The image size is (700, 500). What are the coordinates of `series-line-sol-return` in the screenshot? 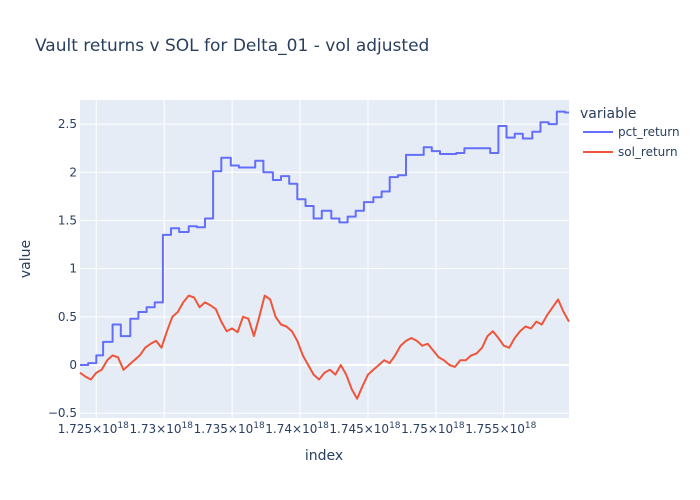 It's located at (324, 347).